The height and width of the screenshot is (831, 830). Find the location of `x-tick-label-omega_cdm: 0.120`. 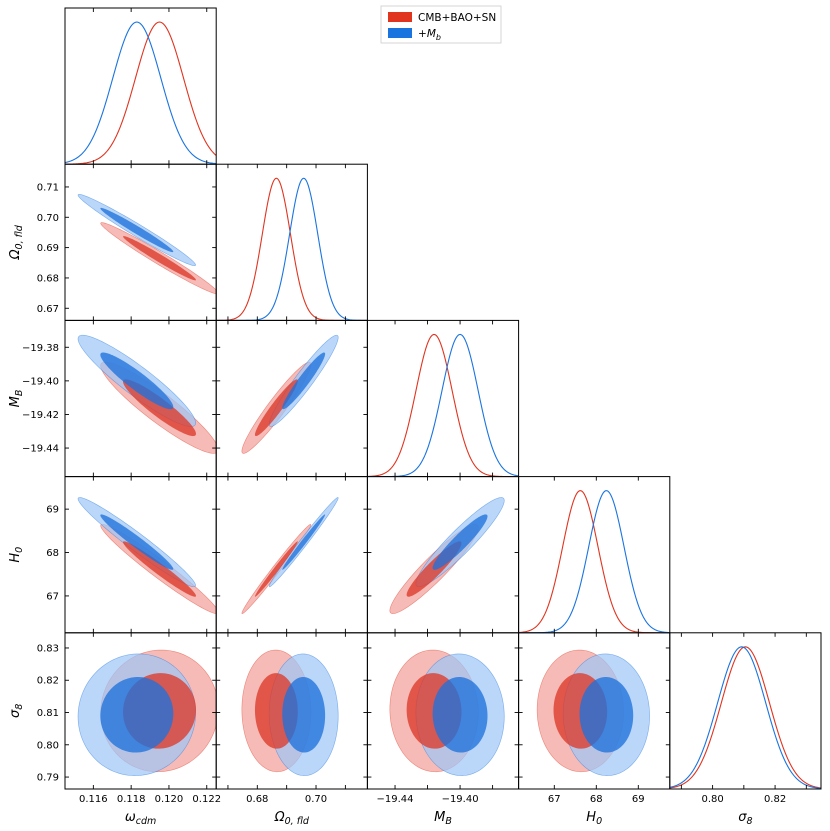

x-tick-label-omega_cdm: 0.120 is located at coordinates (169, 799).